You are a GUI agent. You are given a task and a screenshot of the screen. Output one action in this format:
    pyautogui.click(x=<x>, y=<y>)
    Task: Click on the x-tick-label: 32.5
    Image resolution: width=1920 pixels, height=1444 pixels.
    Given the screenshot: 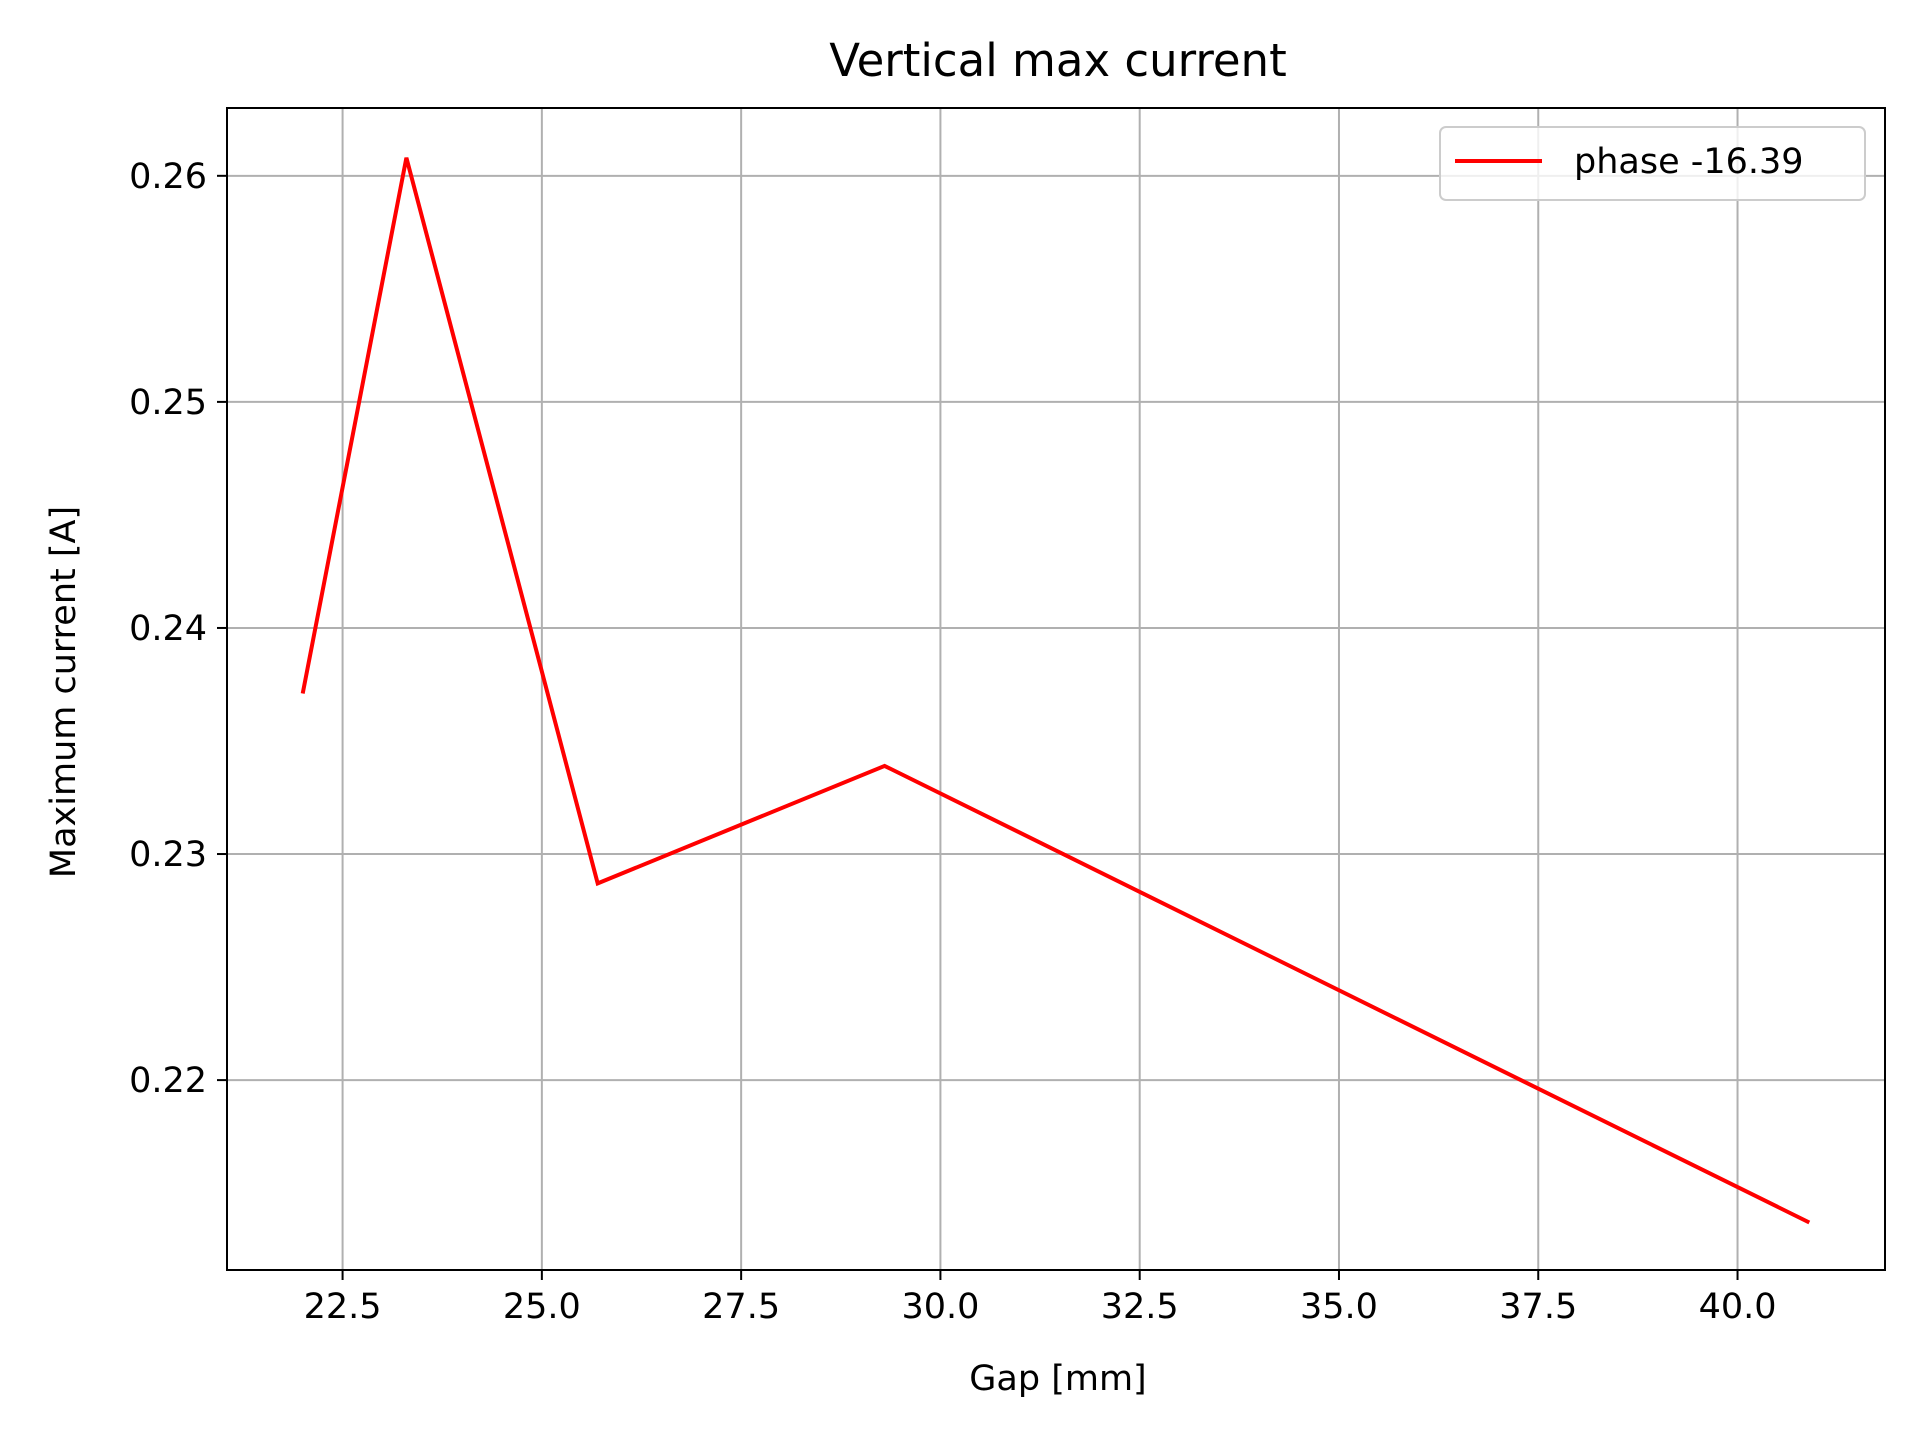 What is the action you would take?
    pyautogui.click(x=1140, y=1307)
    